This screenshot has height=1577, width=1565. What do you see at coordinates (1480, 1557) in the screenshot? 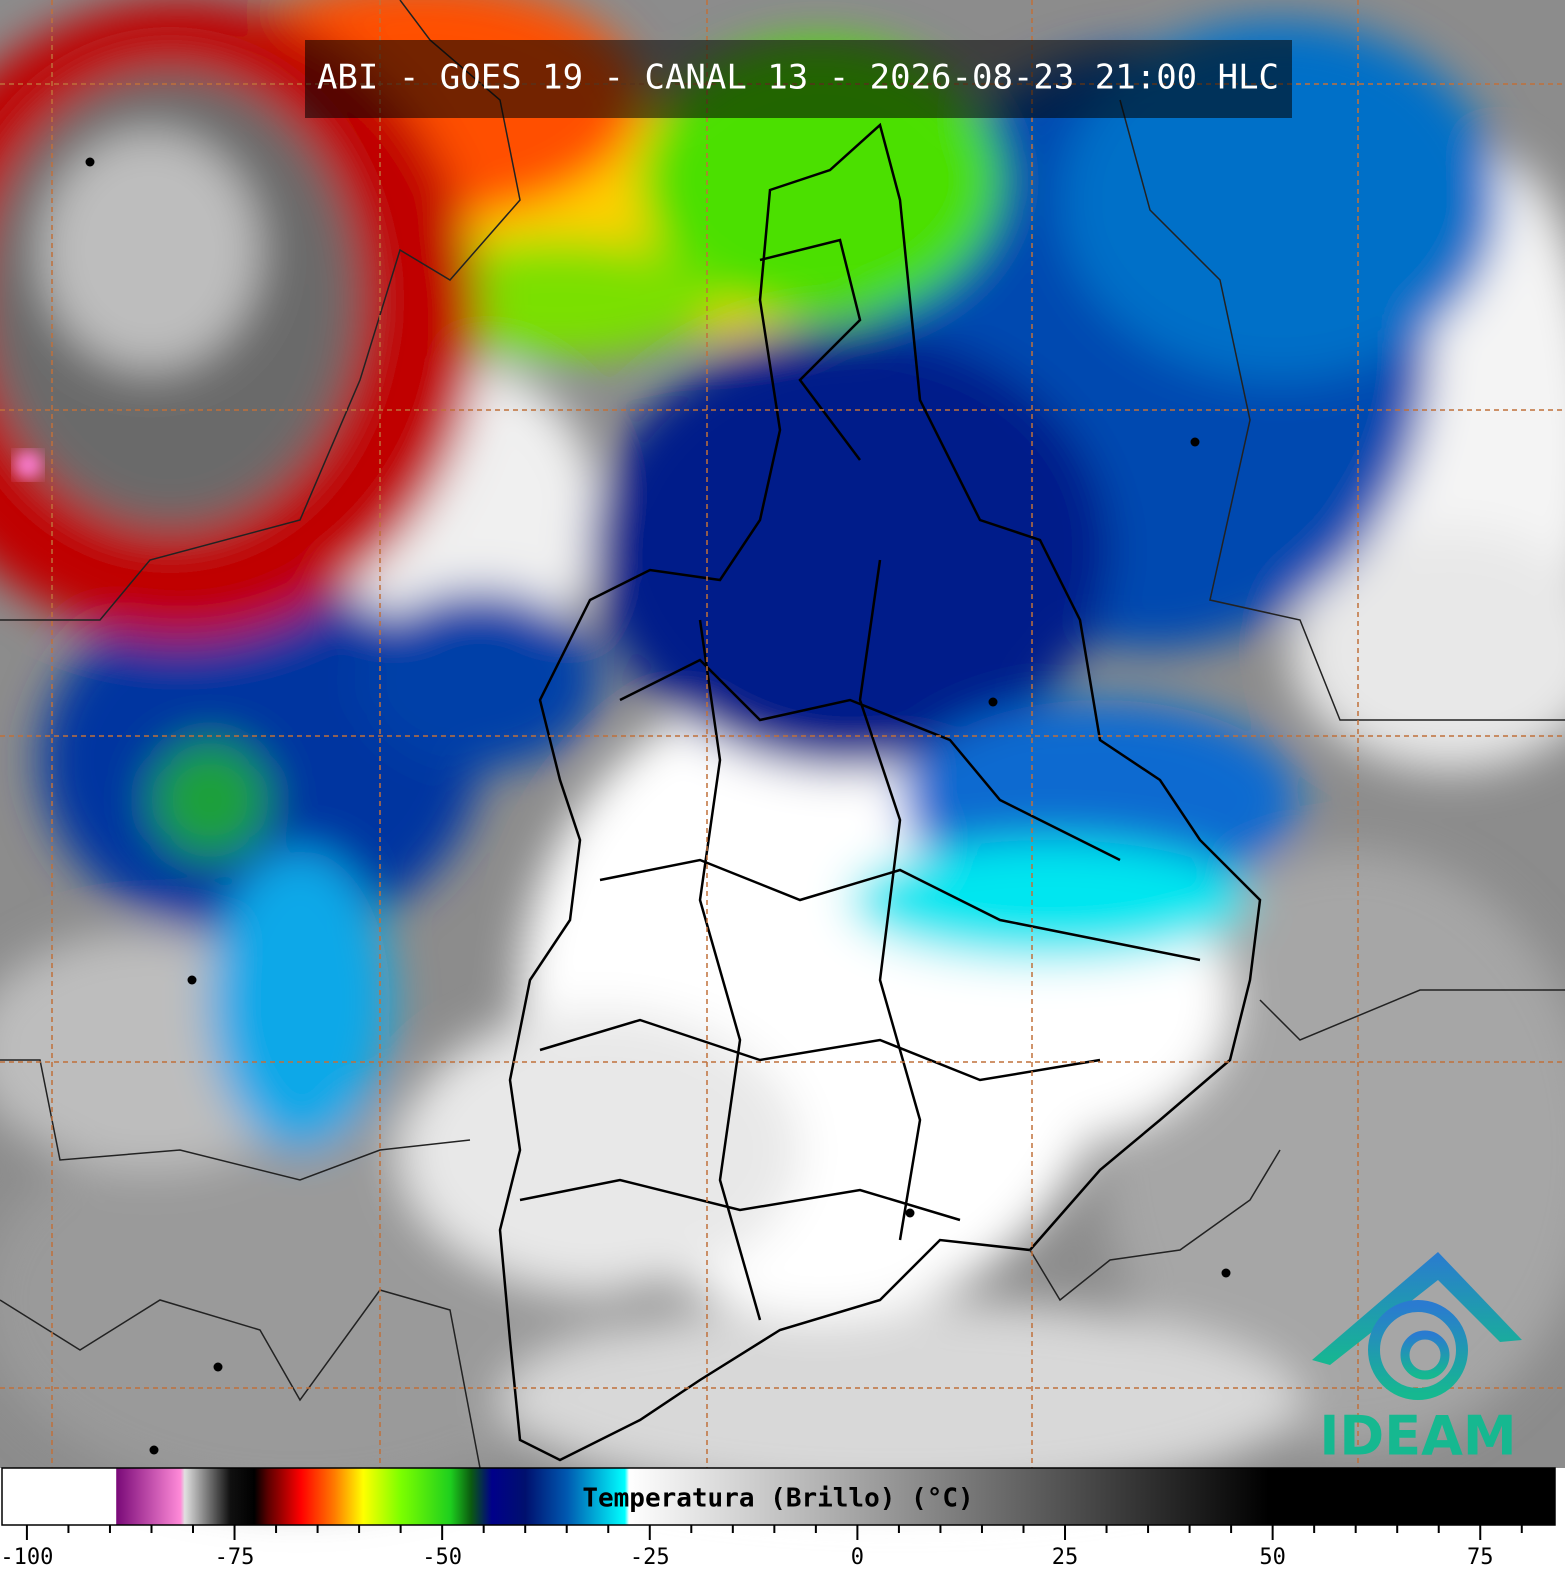
I see `tick-label: 75` at bounding box center [1480, 1557].